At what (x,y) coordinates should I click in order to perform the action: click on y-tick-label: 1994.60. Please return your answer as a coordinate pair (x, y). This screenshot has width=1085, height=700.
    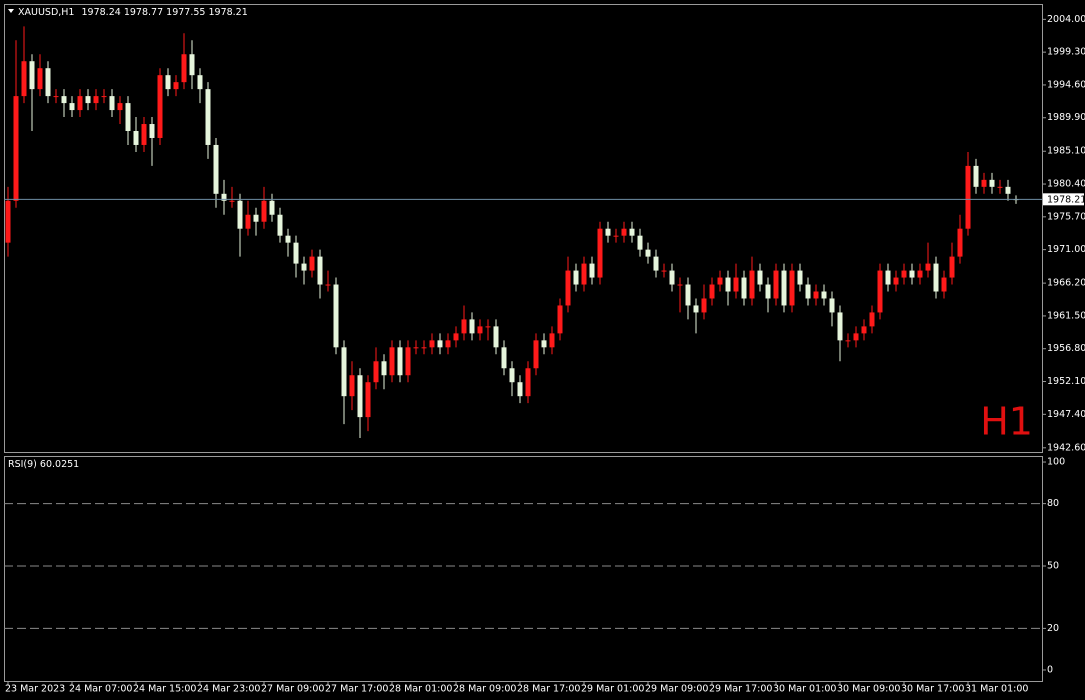
    Looking at the image, I should click on (1066, 84).